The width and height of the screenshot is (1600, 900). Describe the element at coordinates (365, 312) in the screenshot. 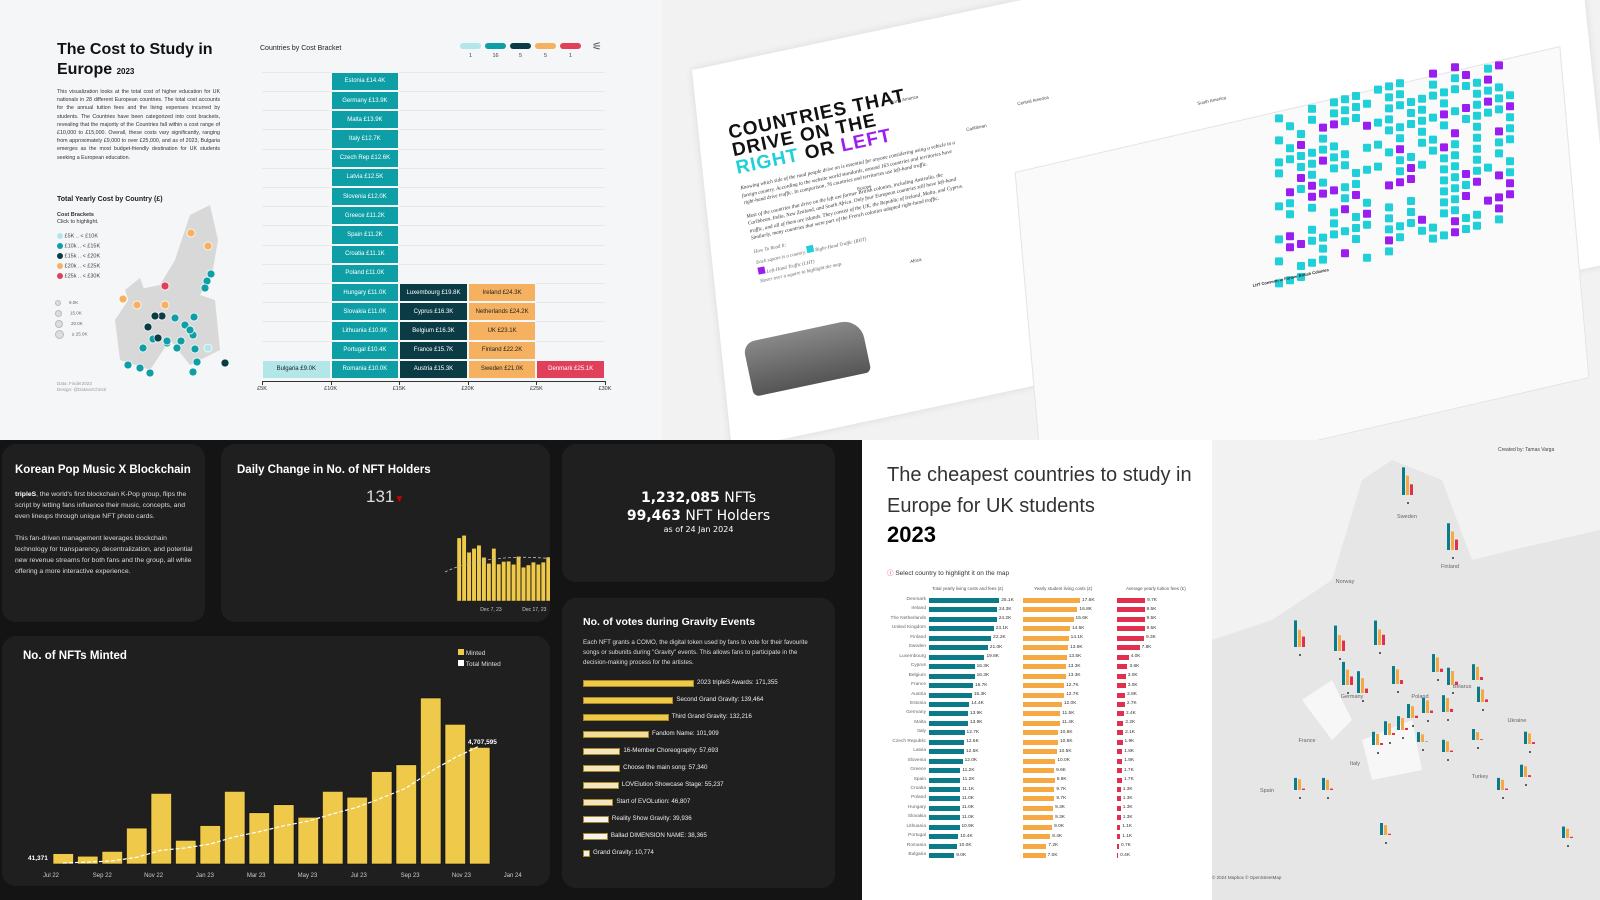

I see `bracket-cell: Slovakia £11.0K` at that location.